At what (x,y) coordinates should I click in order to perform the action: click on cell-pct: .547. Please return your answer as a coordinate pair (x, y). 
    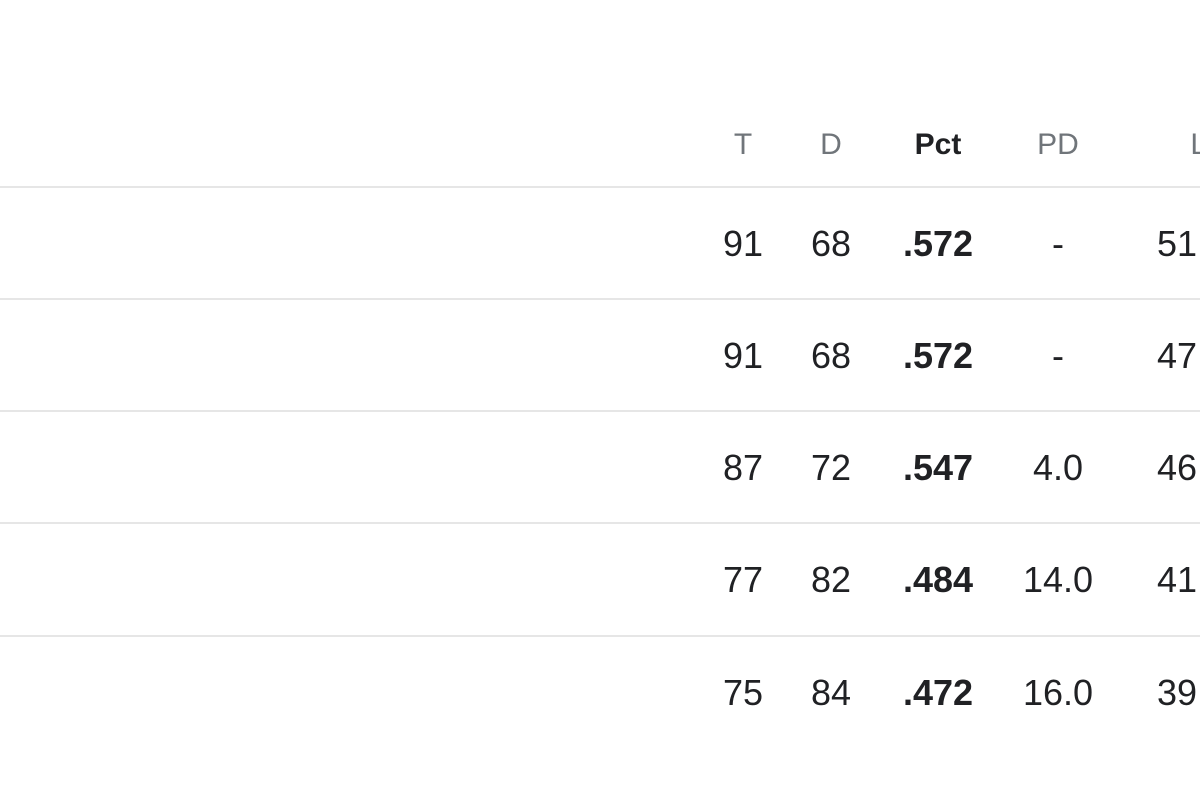
    Looking at the image, I should click on (938, 467).